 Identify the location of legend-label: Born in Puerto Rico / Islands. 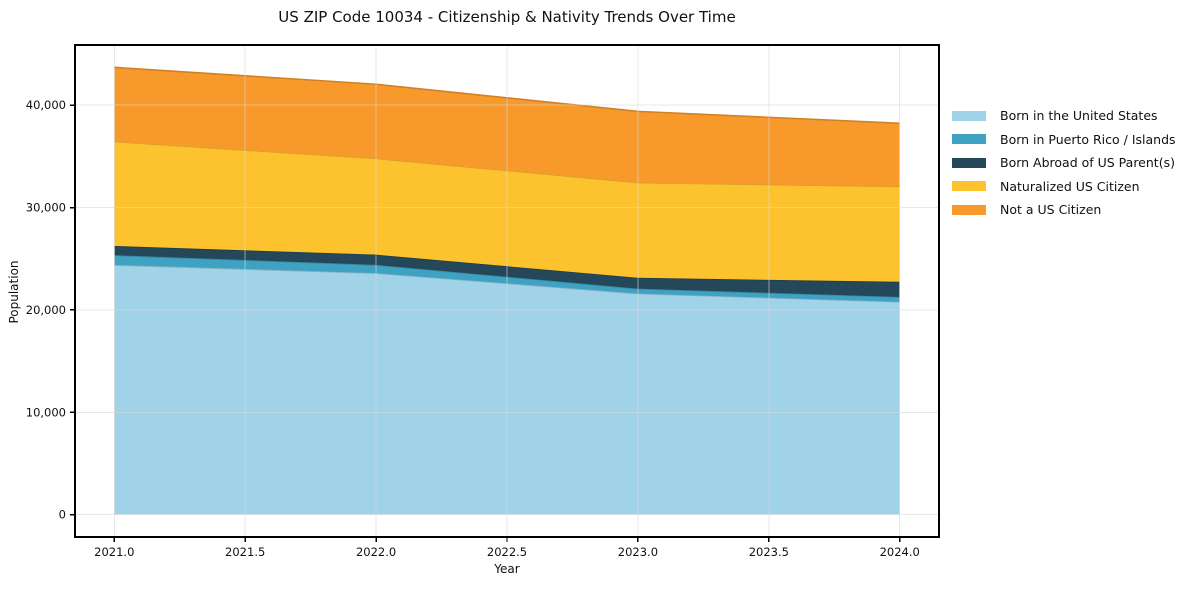
(1088, 139).